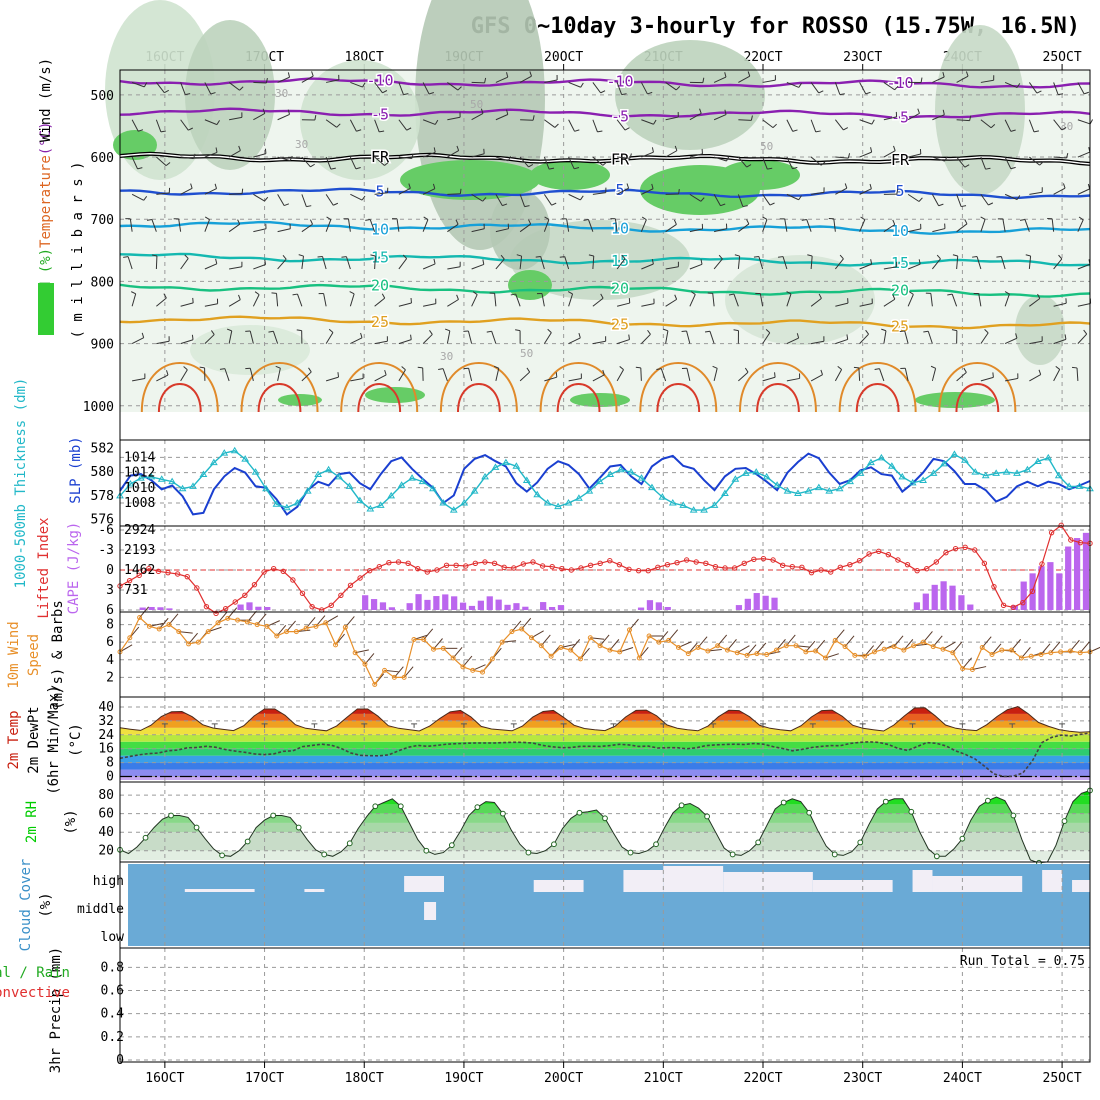 The width and height of the screenshot is (1100, 1100). What do you see at coordinates (900, 327) in the screenshot?
I see `isotherm-label: 25` at bounding box center [900, 327].